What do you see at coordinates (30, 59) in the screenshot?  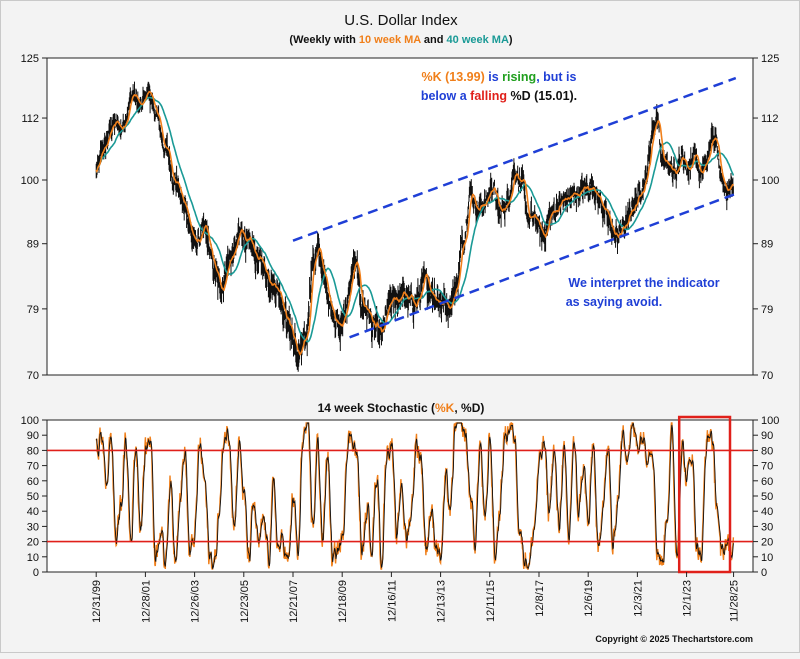 I see `y-tick-label-left: 125` at bounding box center [30, 59].